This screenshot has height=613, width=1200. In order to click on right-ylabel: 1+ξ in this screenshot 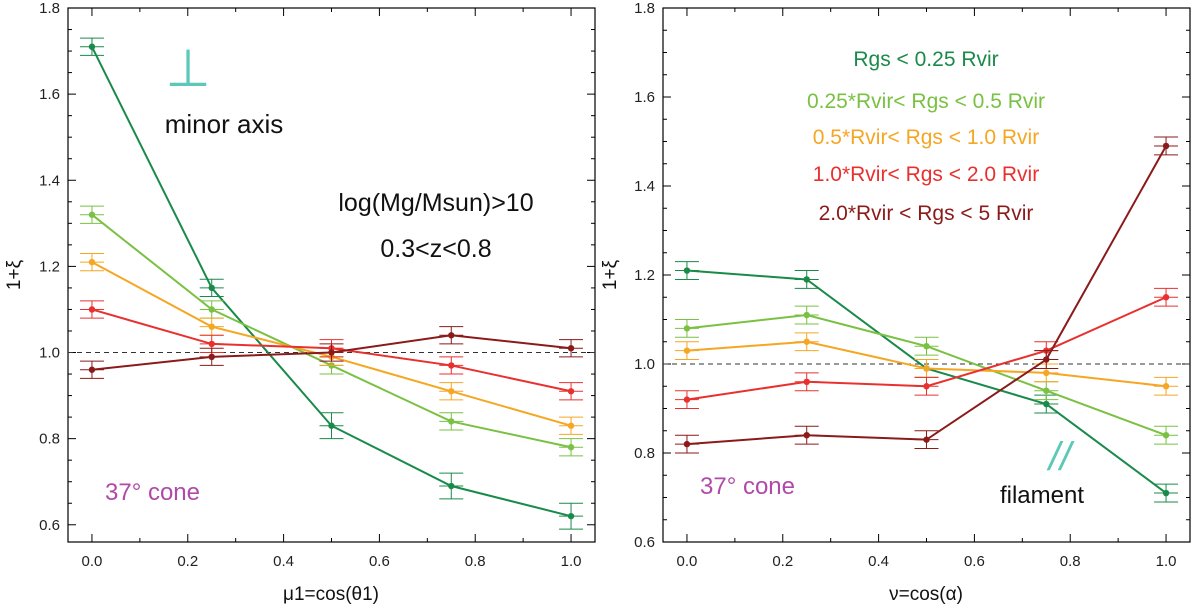, I will do `click(610, 274)`.